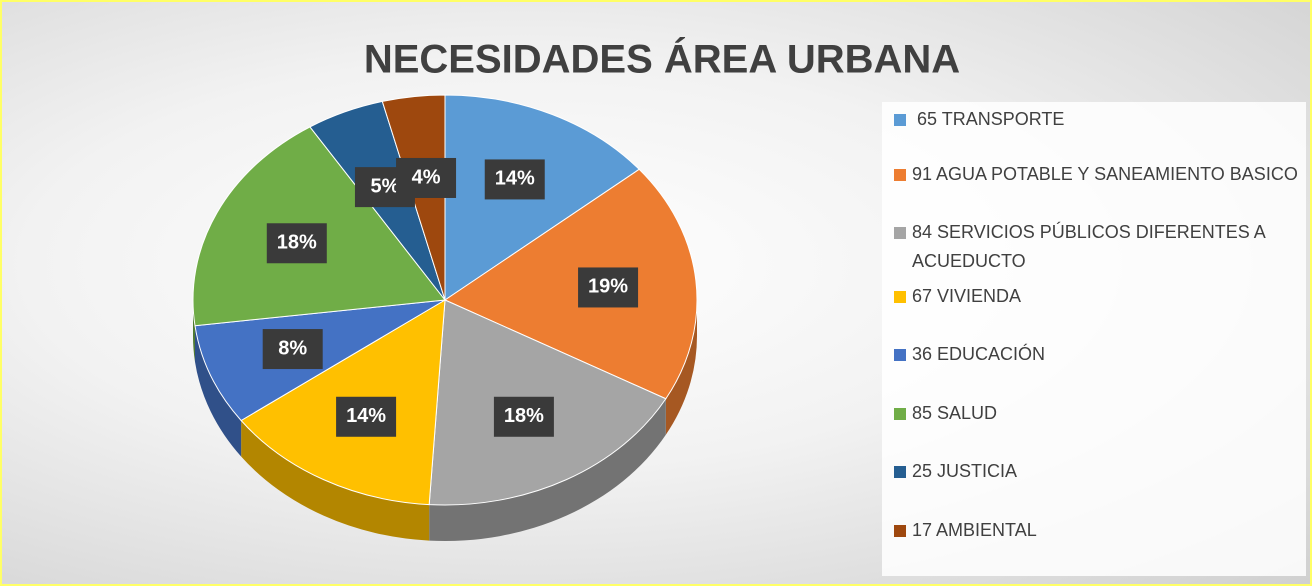  Describe the element at coordinates (1102, 354) in the screenshot. I see `legend-item: 36 EDUCACIÓN` at that location.